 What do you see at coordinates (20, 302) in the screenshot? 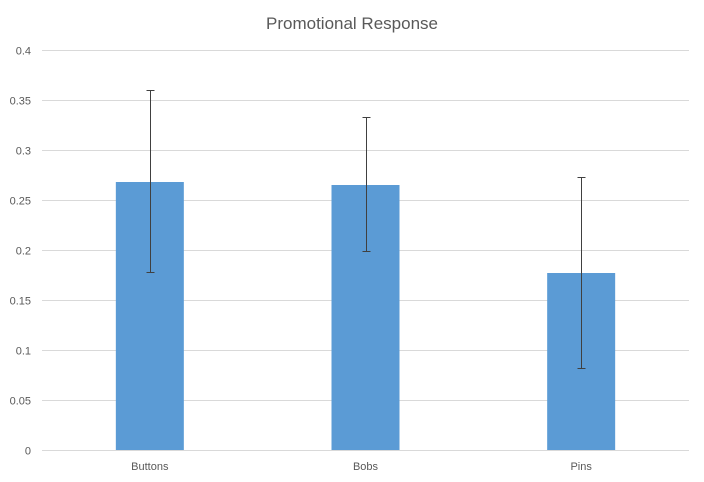
I see `y-tick-label: 0.15` at bounding box center [20, 302].